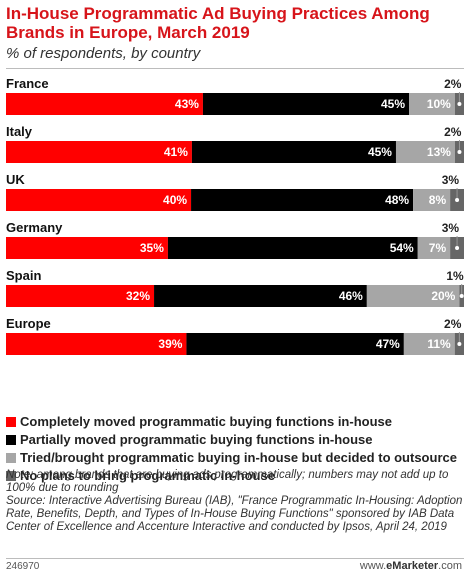 This screenshot has width=470, height=577. What do you see at coordinates (34, 227) in the screenshot?
I see `category-label: Germany` at bounding box center [34, 227].